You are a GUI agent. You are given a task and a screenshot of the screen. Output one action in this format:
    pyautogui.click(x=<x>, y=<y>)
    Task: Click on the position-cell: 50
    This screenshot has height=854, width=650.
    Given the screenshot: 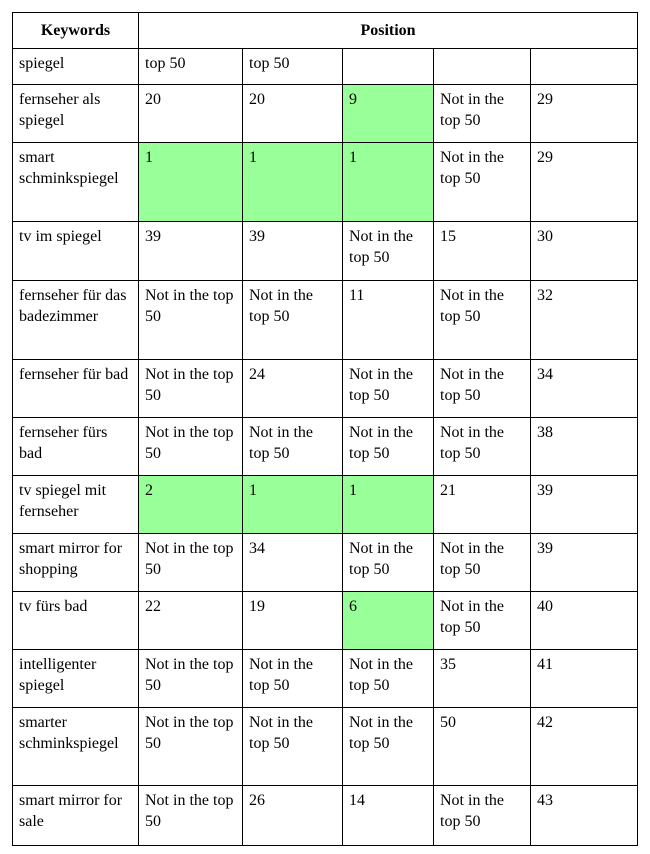 What is the action you would take?
    pyautogui.click(x=482, y=746)
    